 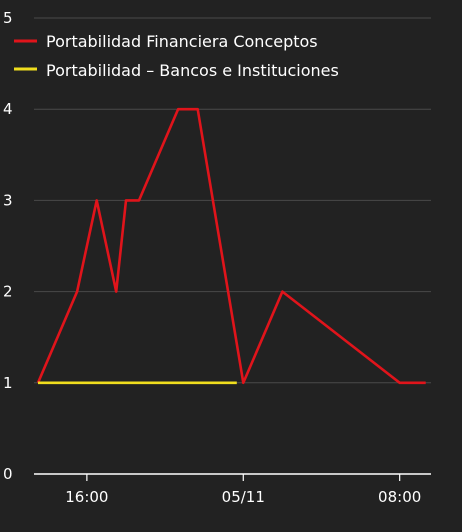 I want to click on y-tick-label-2: 2, so click(x=8, y=292).